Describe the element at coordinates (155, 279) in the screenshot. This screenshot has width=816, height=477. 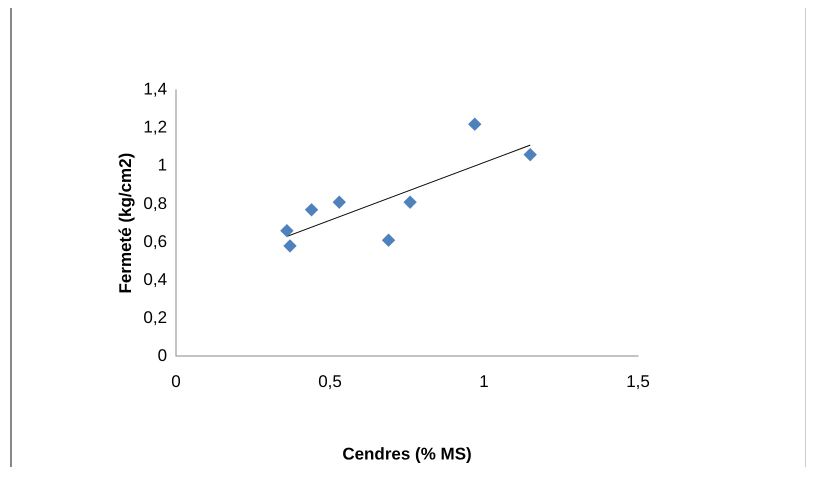
I see `y-tick-label: 0,4` at that location.